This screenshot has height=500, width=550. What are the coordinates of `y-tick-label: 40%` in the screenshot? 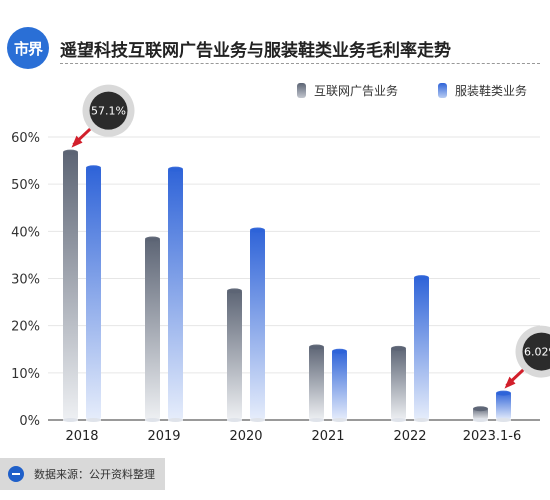 It's located at (25, 232).